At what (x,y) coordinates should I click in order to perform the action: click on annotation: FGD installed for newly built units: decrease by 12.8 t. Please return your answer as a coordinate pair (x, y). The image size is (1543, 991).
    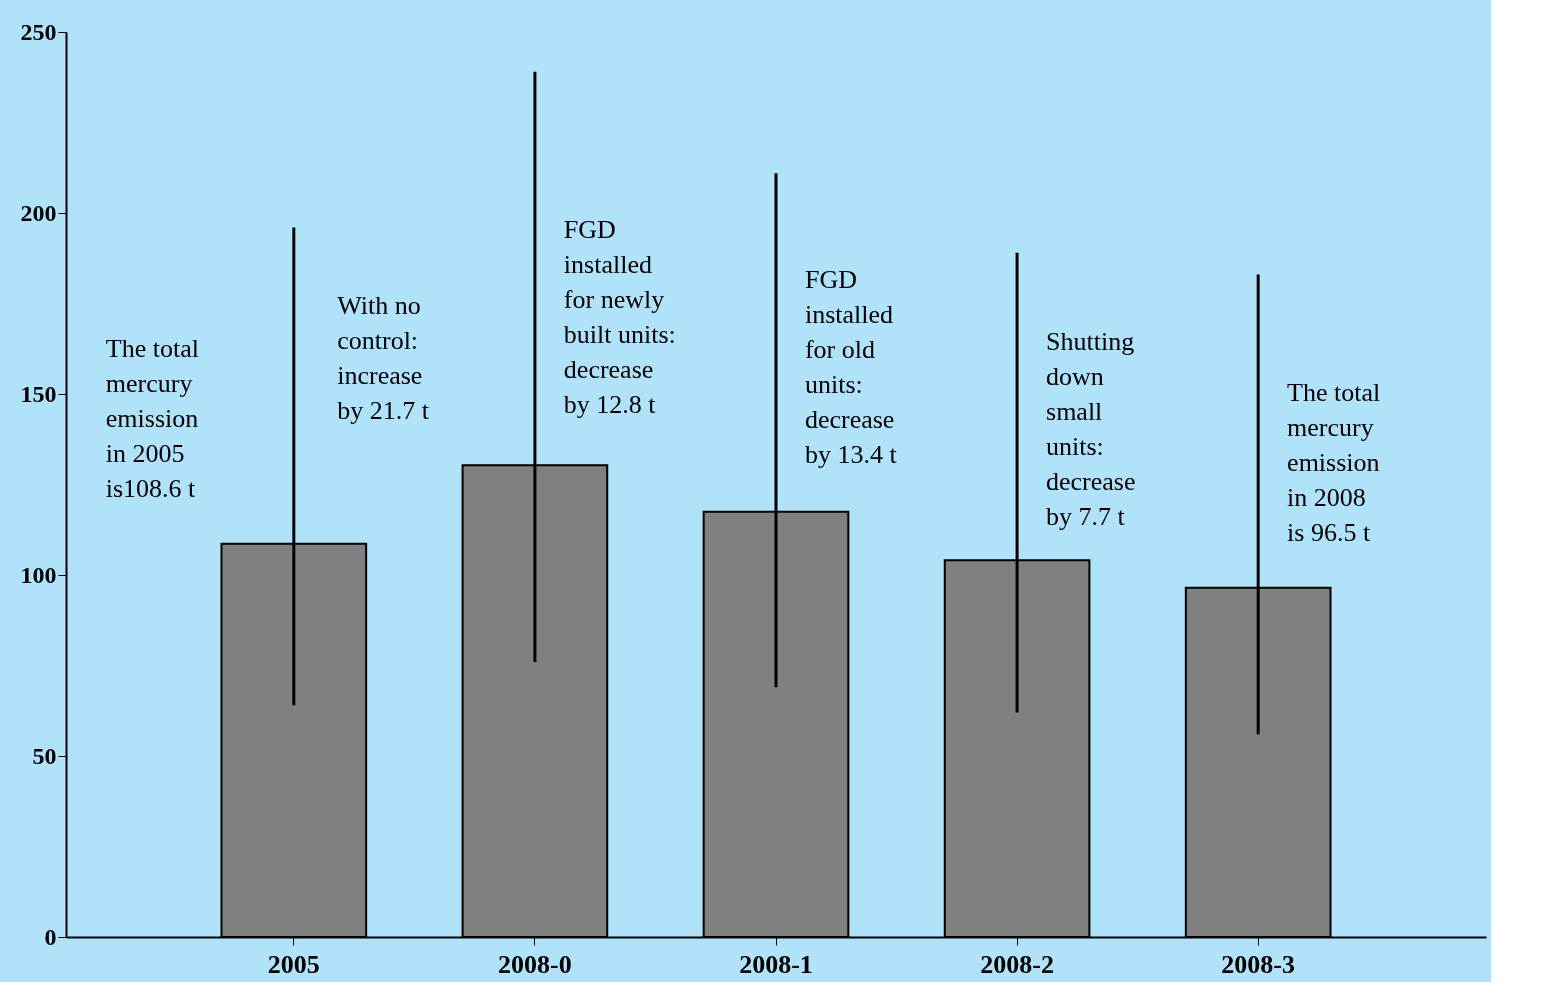
    Looking at the image, I should click on (619, 316).